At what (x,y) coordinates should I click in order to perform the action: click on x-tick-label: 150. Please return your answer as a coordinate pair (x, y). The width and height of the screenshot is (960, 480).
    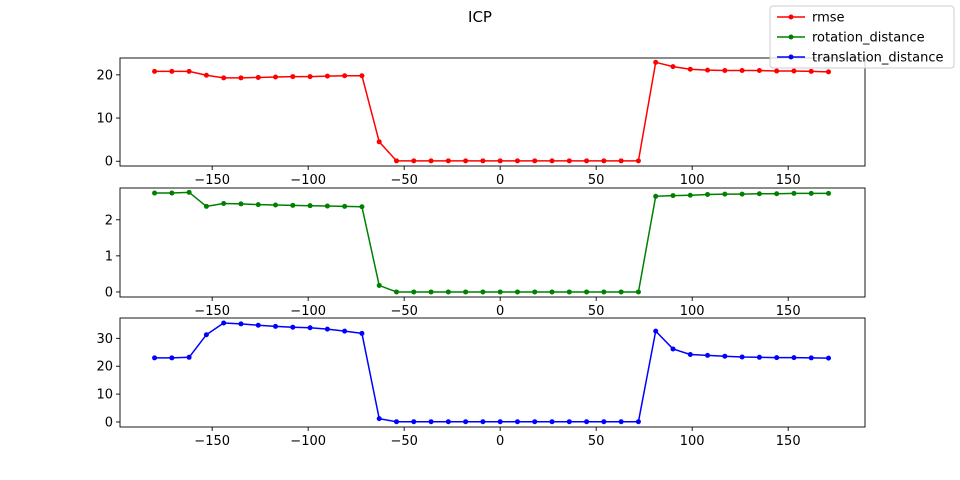
    Looking at the image, I should click on (788, 311).